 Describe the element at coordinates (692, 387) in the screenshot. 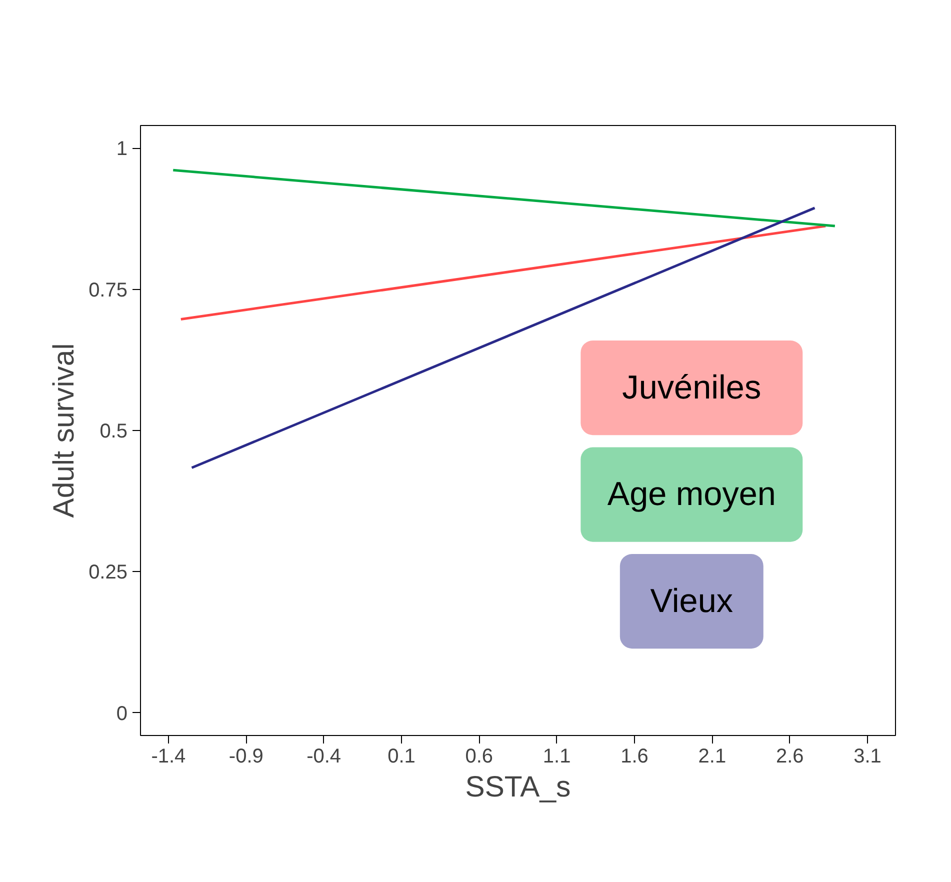

I see `text: Juvéniles` at that location.